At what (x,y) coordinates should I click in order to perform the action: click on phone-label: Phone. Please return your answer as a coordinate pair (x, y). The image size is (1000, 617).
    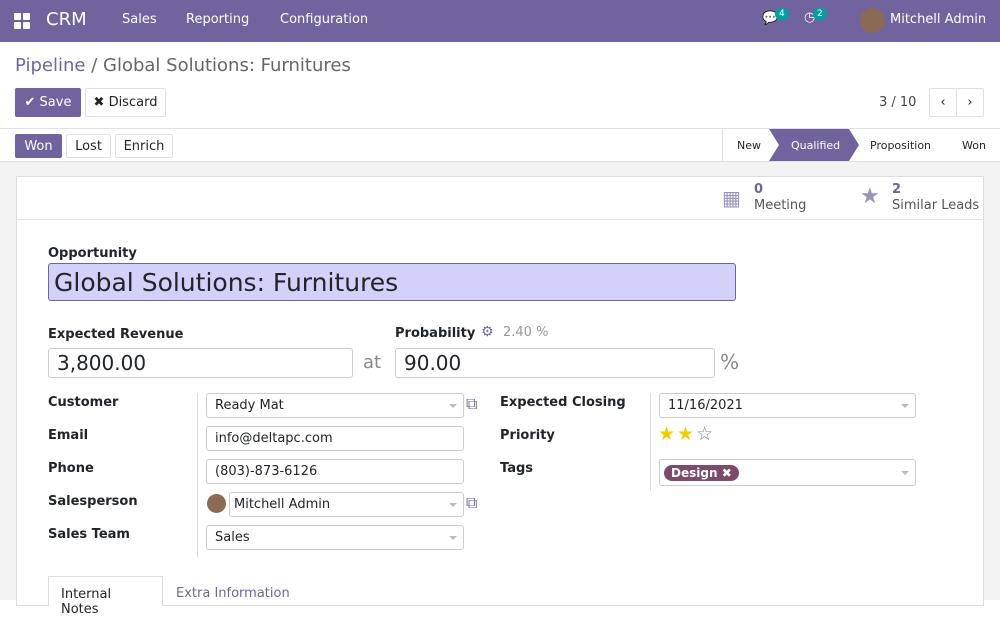
    Looking at the image, I should click on (71, 468).